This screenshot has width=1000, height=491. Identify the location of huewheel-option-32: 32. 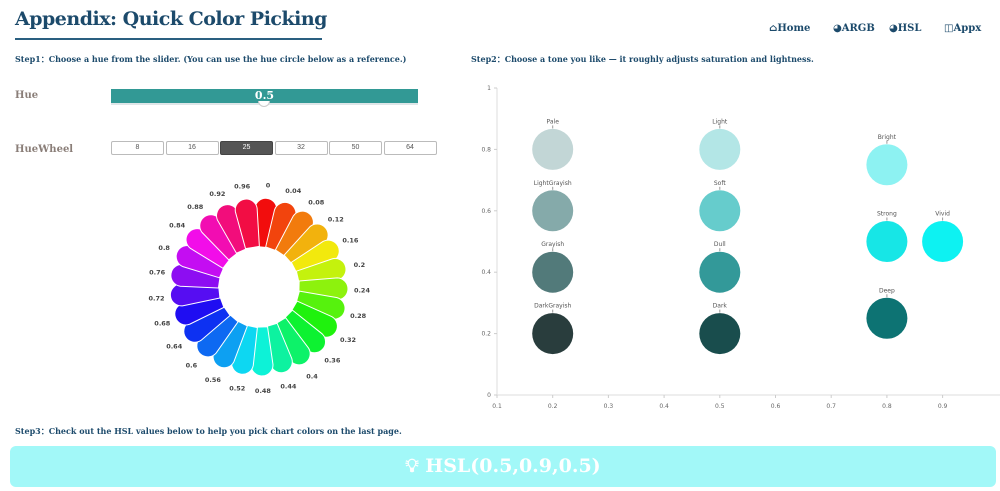
(301, 148).